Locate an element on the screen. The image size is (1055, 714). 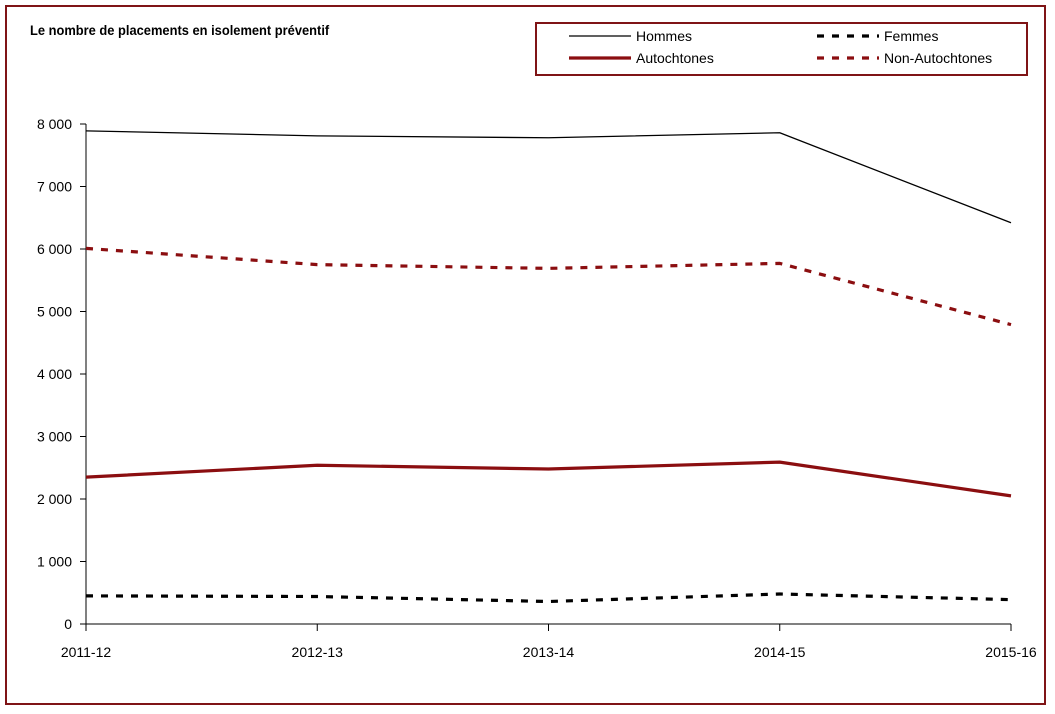
x-tick-label: 2015-16 is located at coordinates (1011, 652).